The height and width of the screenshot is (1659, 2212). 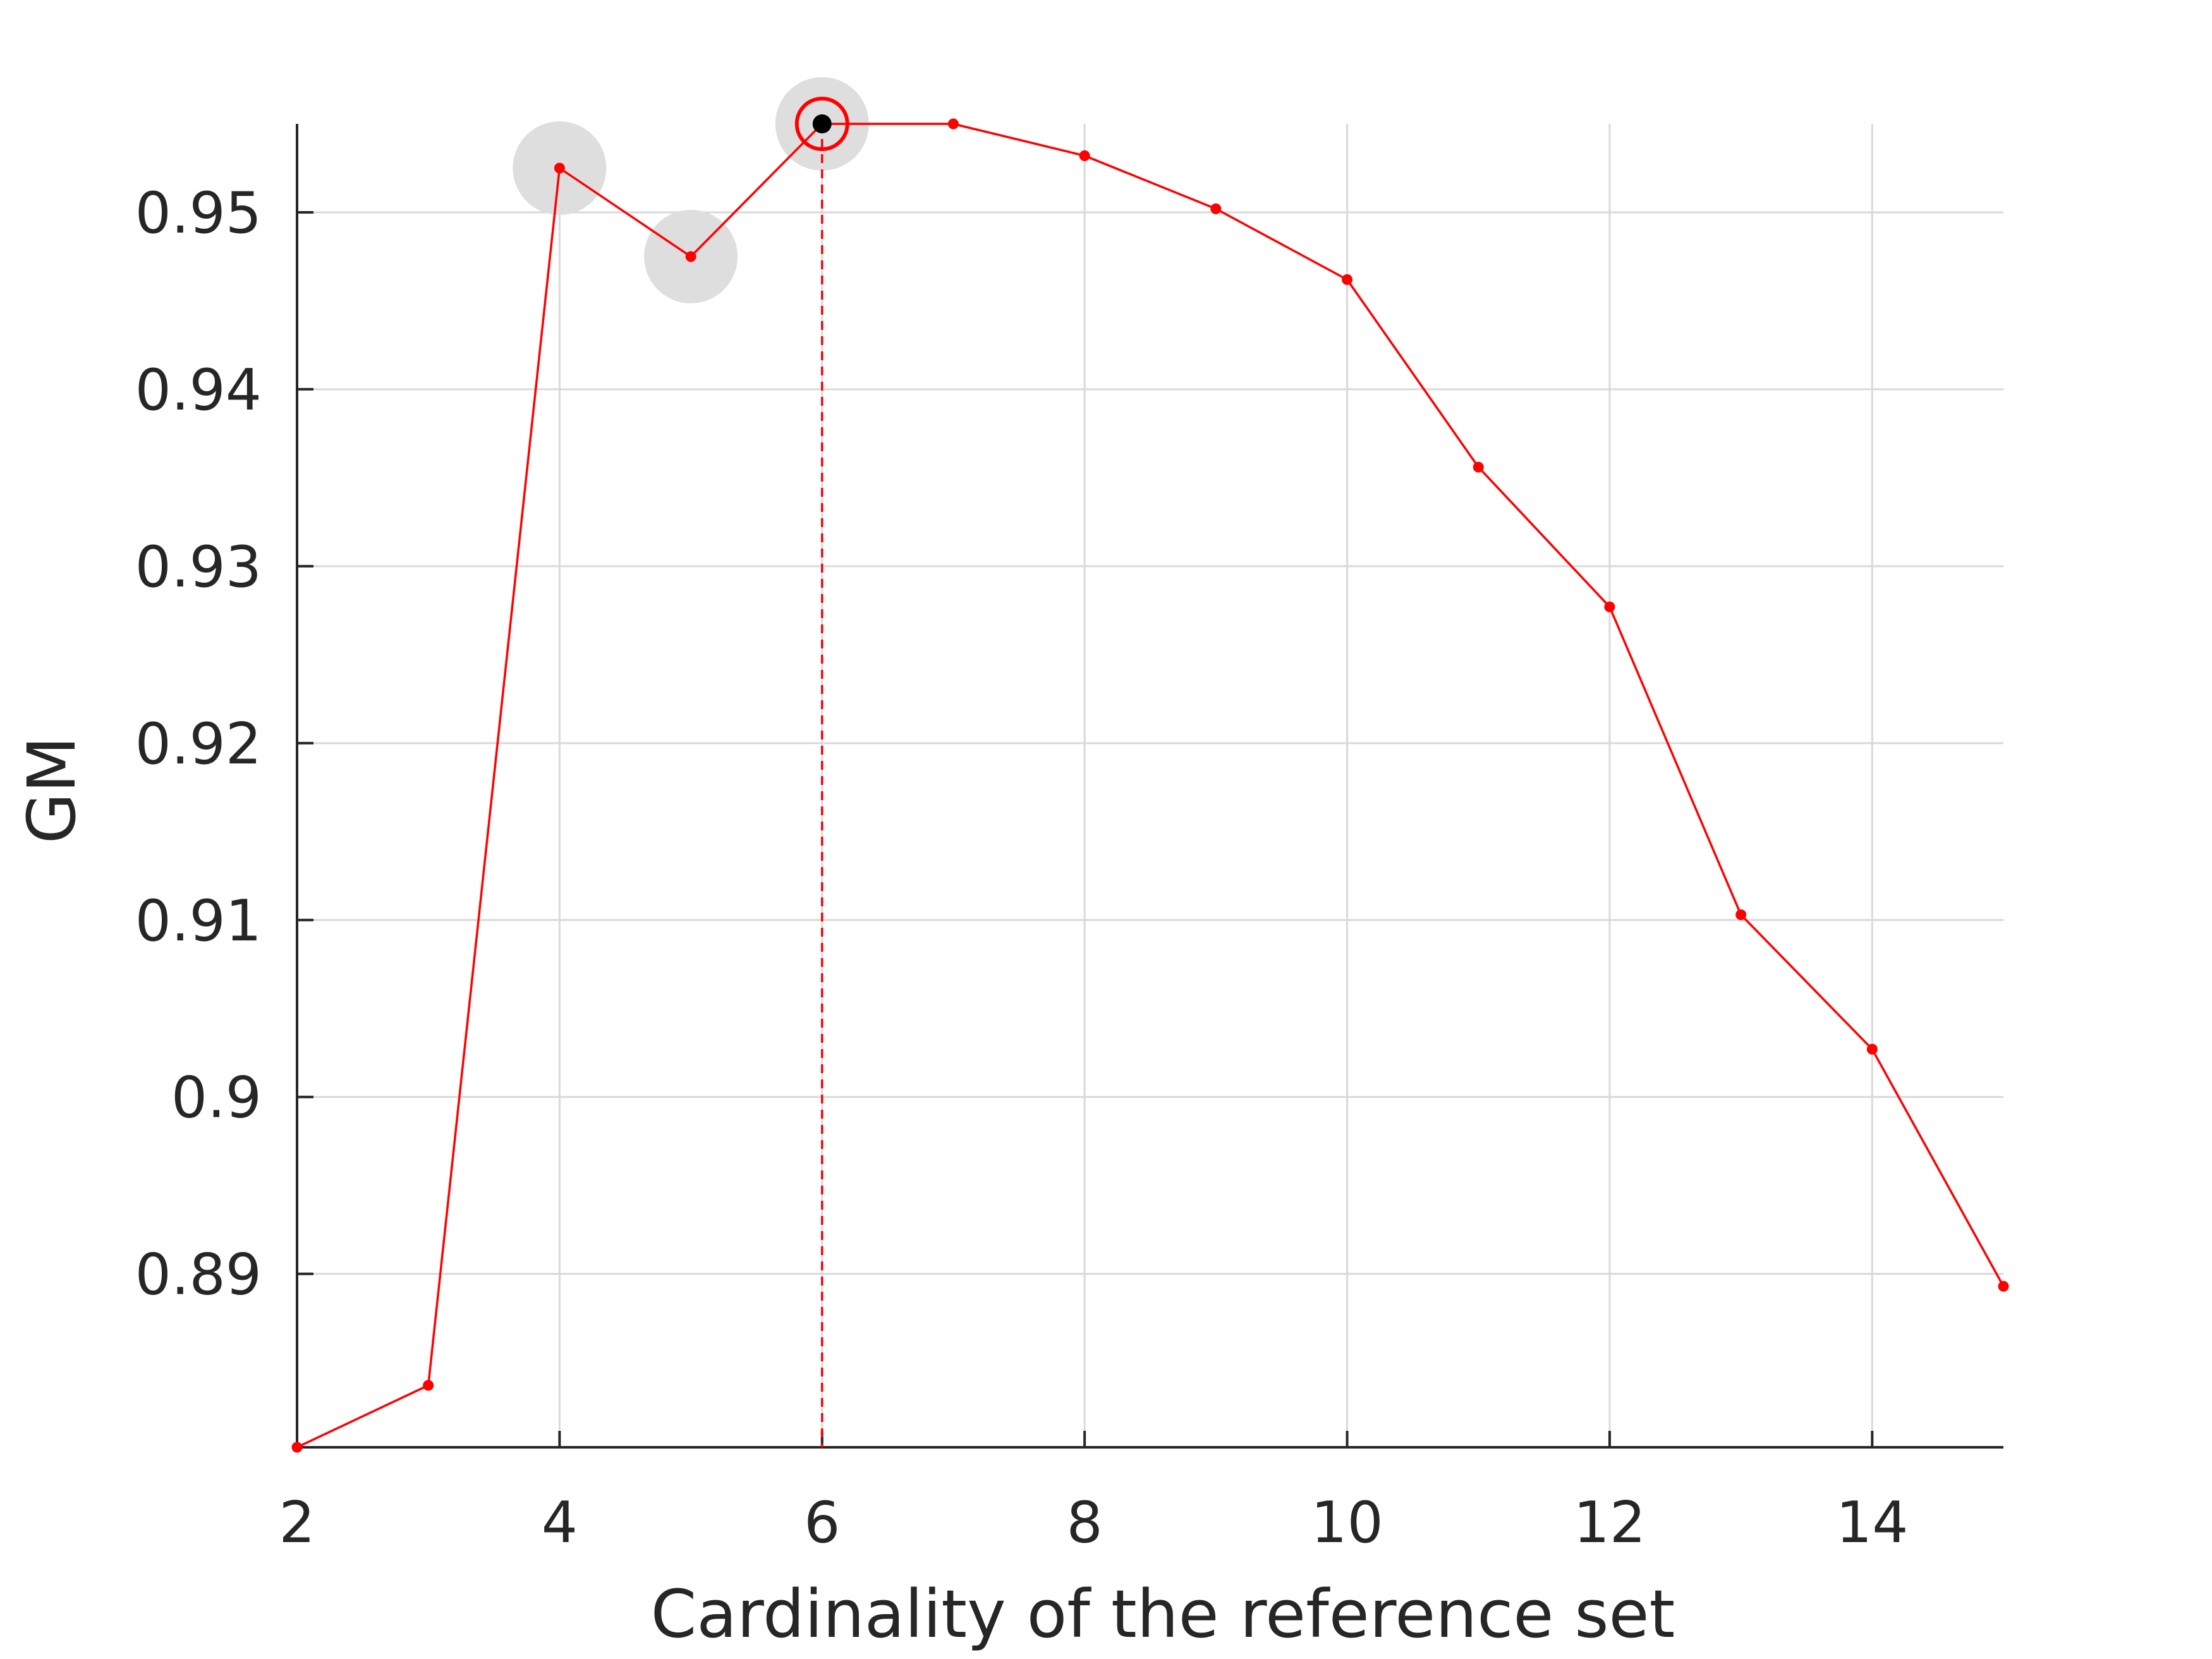 I want to click on best-point-group, so click(x=821, y=772).